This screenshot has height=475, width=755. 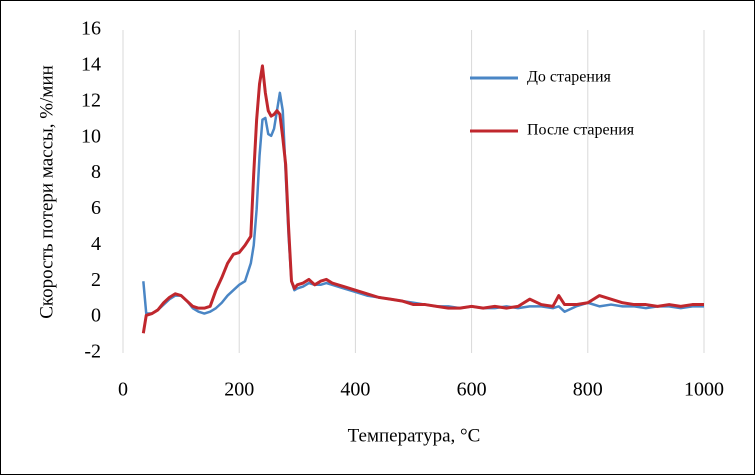 I want to click on y-tick-label: 2, so click(x=96, y=280).